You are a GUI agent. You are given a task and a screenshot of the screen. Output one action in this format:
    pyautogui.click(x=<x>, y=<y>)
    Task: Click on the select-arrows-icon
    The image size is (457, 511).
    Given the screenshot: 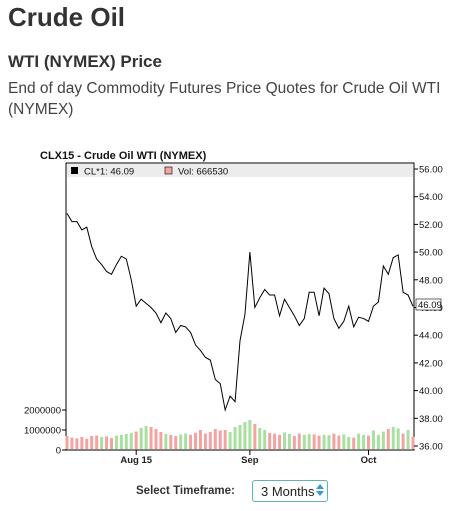 What is the action you would take?
    pyautogui.click(x=320, y=491)
    